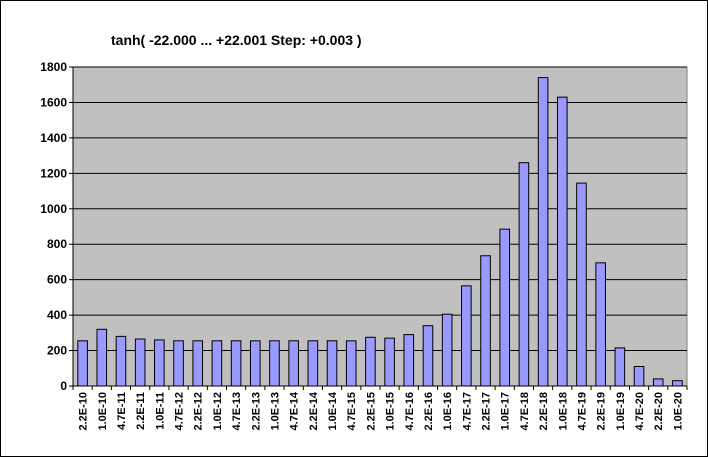 The image size is (708, 457). What do you see at coordinates (63, 386) in the screenshot?
I see `y-tick-label: 0` at bounding box center [63, 386].